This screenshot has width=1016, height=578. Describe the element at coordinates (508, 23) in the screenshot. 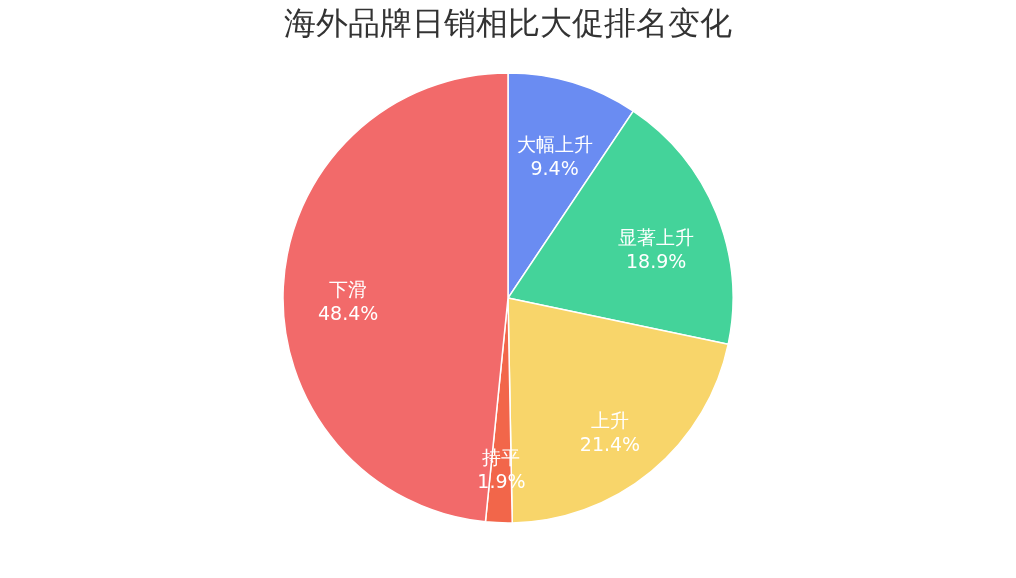

I see `chart-title: 海外品牌日销相比大促排名变化` at that location.